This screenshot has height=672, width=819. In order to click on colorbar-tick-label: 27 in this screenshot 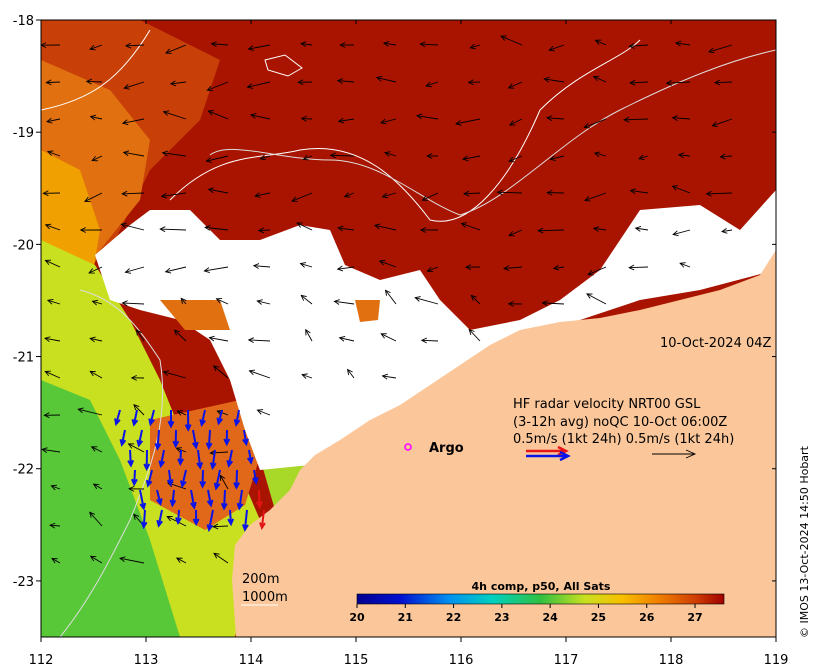, I will do `click(694, 617)`.